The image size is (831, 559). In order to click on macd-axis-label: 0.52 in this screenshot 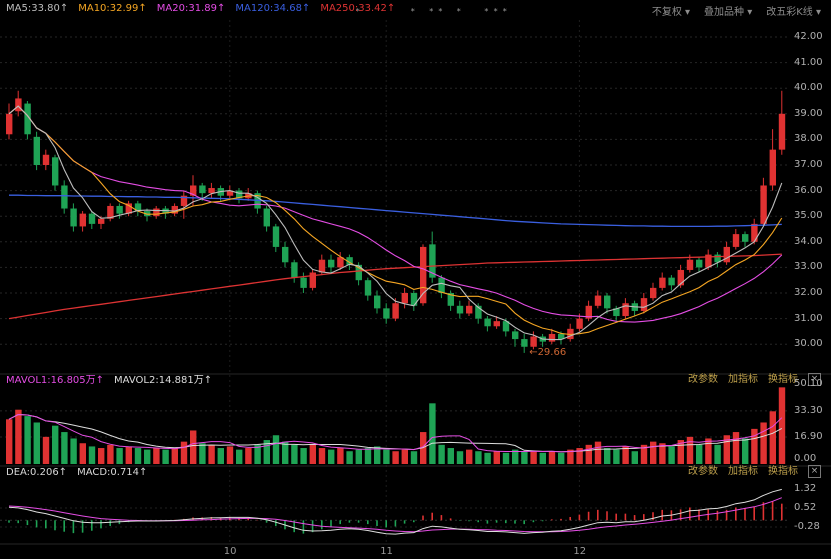, I will do `click(805, 507)`.